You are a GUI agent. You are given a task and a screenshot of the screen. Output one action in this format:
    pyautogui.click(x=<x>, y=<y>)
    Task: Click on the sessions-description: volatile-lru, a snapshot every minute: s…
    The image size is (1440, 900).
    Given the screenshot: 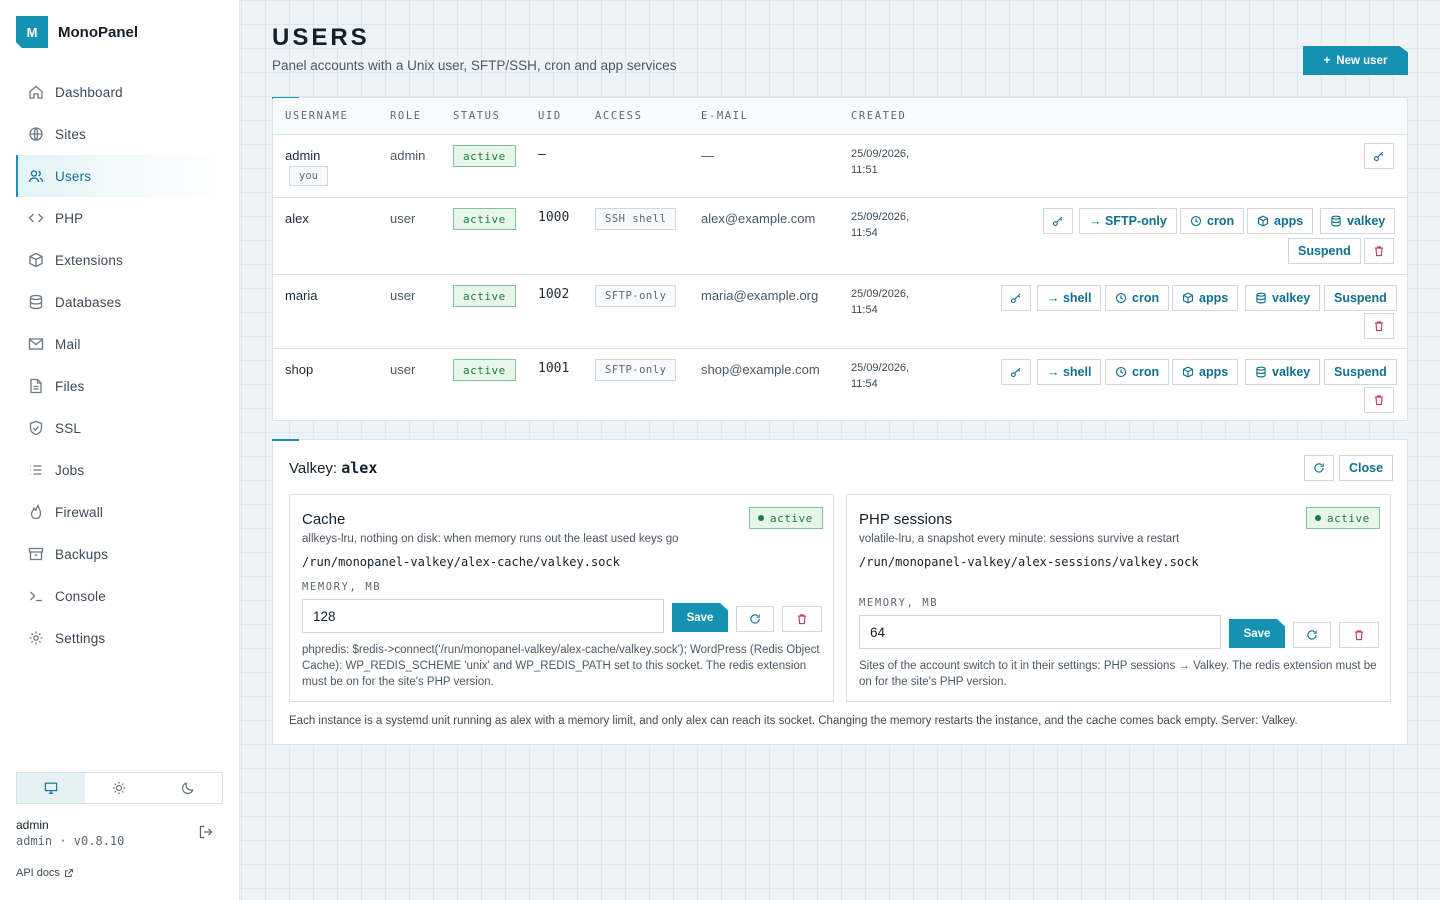 What is the action you would take?
    pyautogui.click(x=1019, y=539)
    